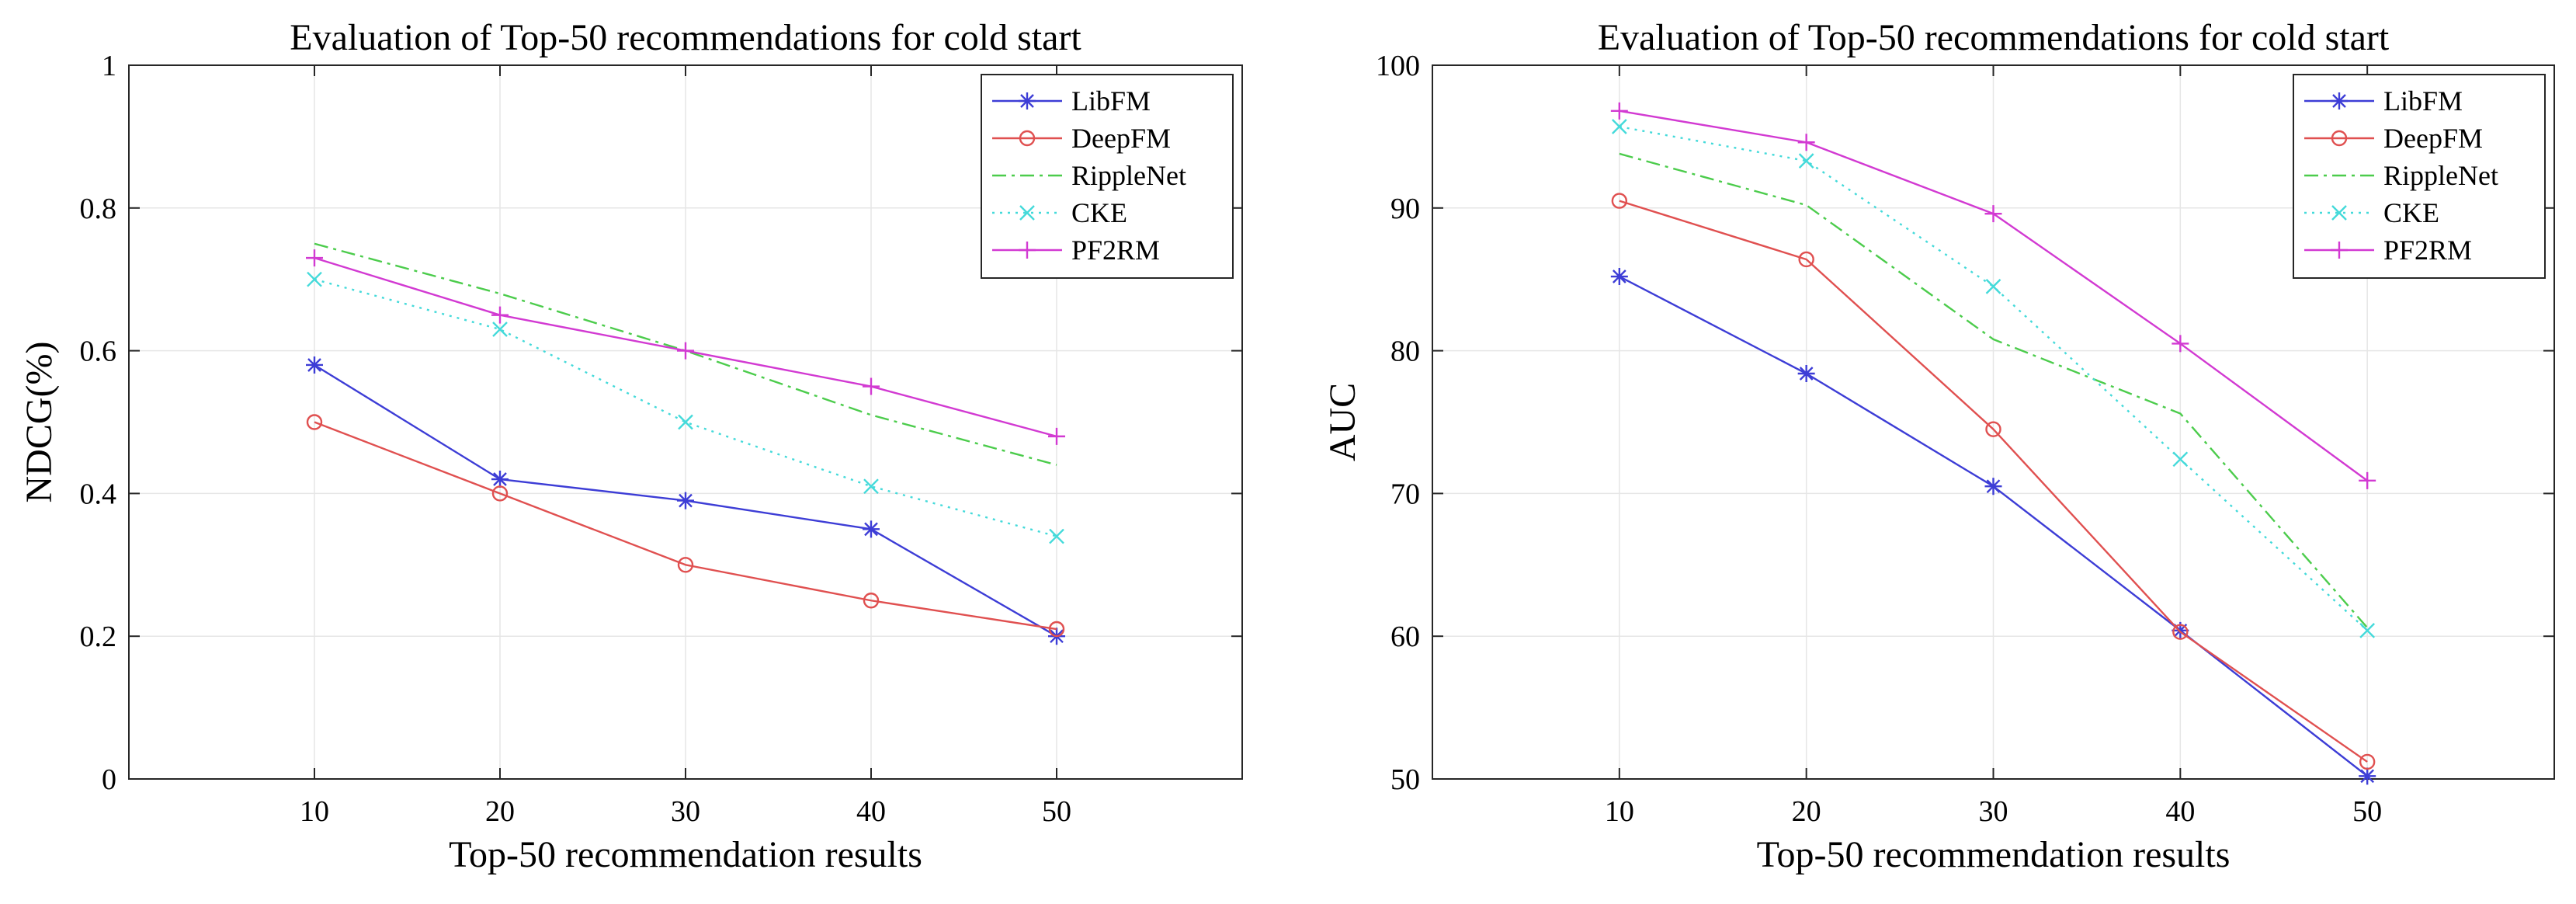 The image size is (2576, 904). Describe the element at coordinates (109, 779) in the screenshot. I see `y-tick-label: 0` at that location.